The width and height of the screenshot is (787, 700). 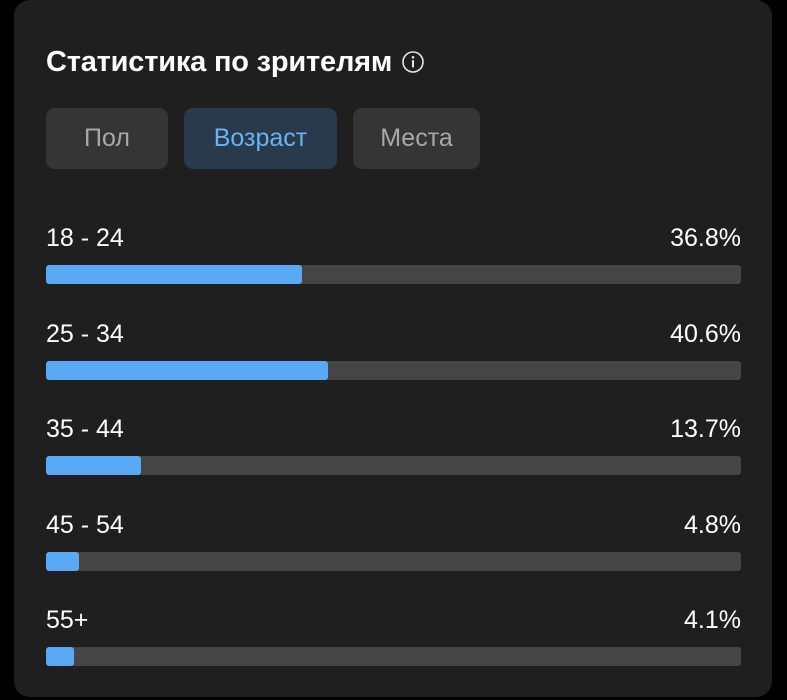 What do you see at coordinates (67, 620) in the screenshot?
I see `age-range-label: 55+` at bounding box center [67, 620].